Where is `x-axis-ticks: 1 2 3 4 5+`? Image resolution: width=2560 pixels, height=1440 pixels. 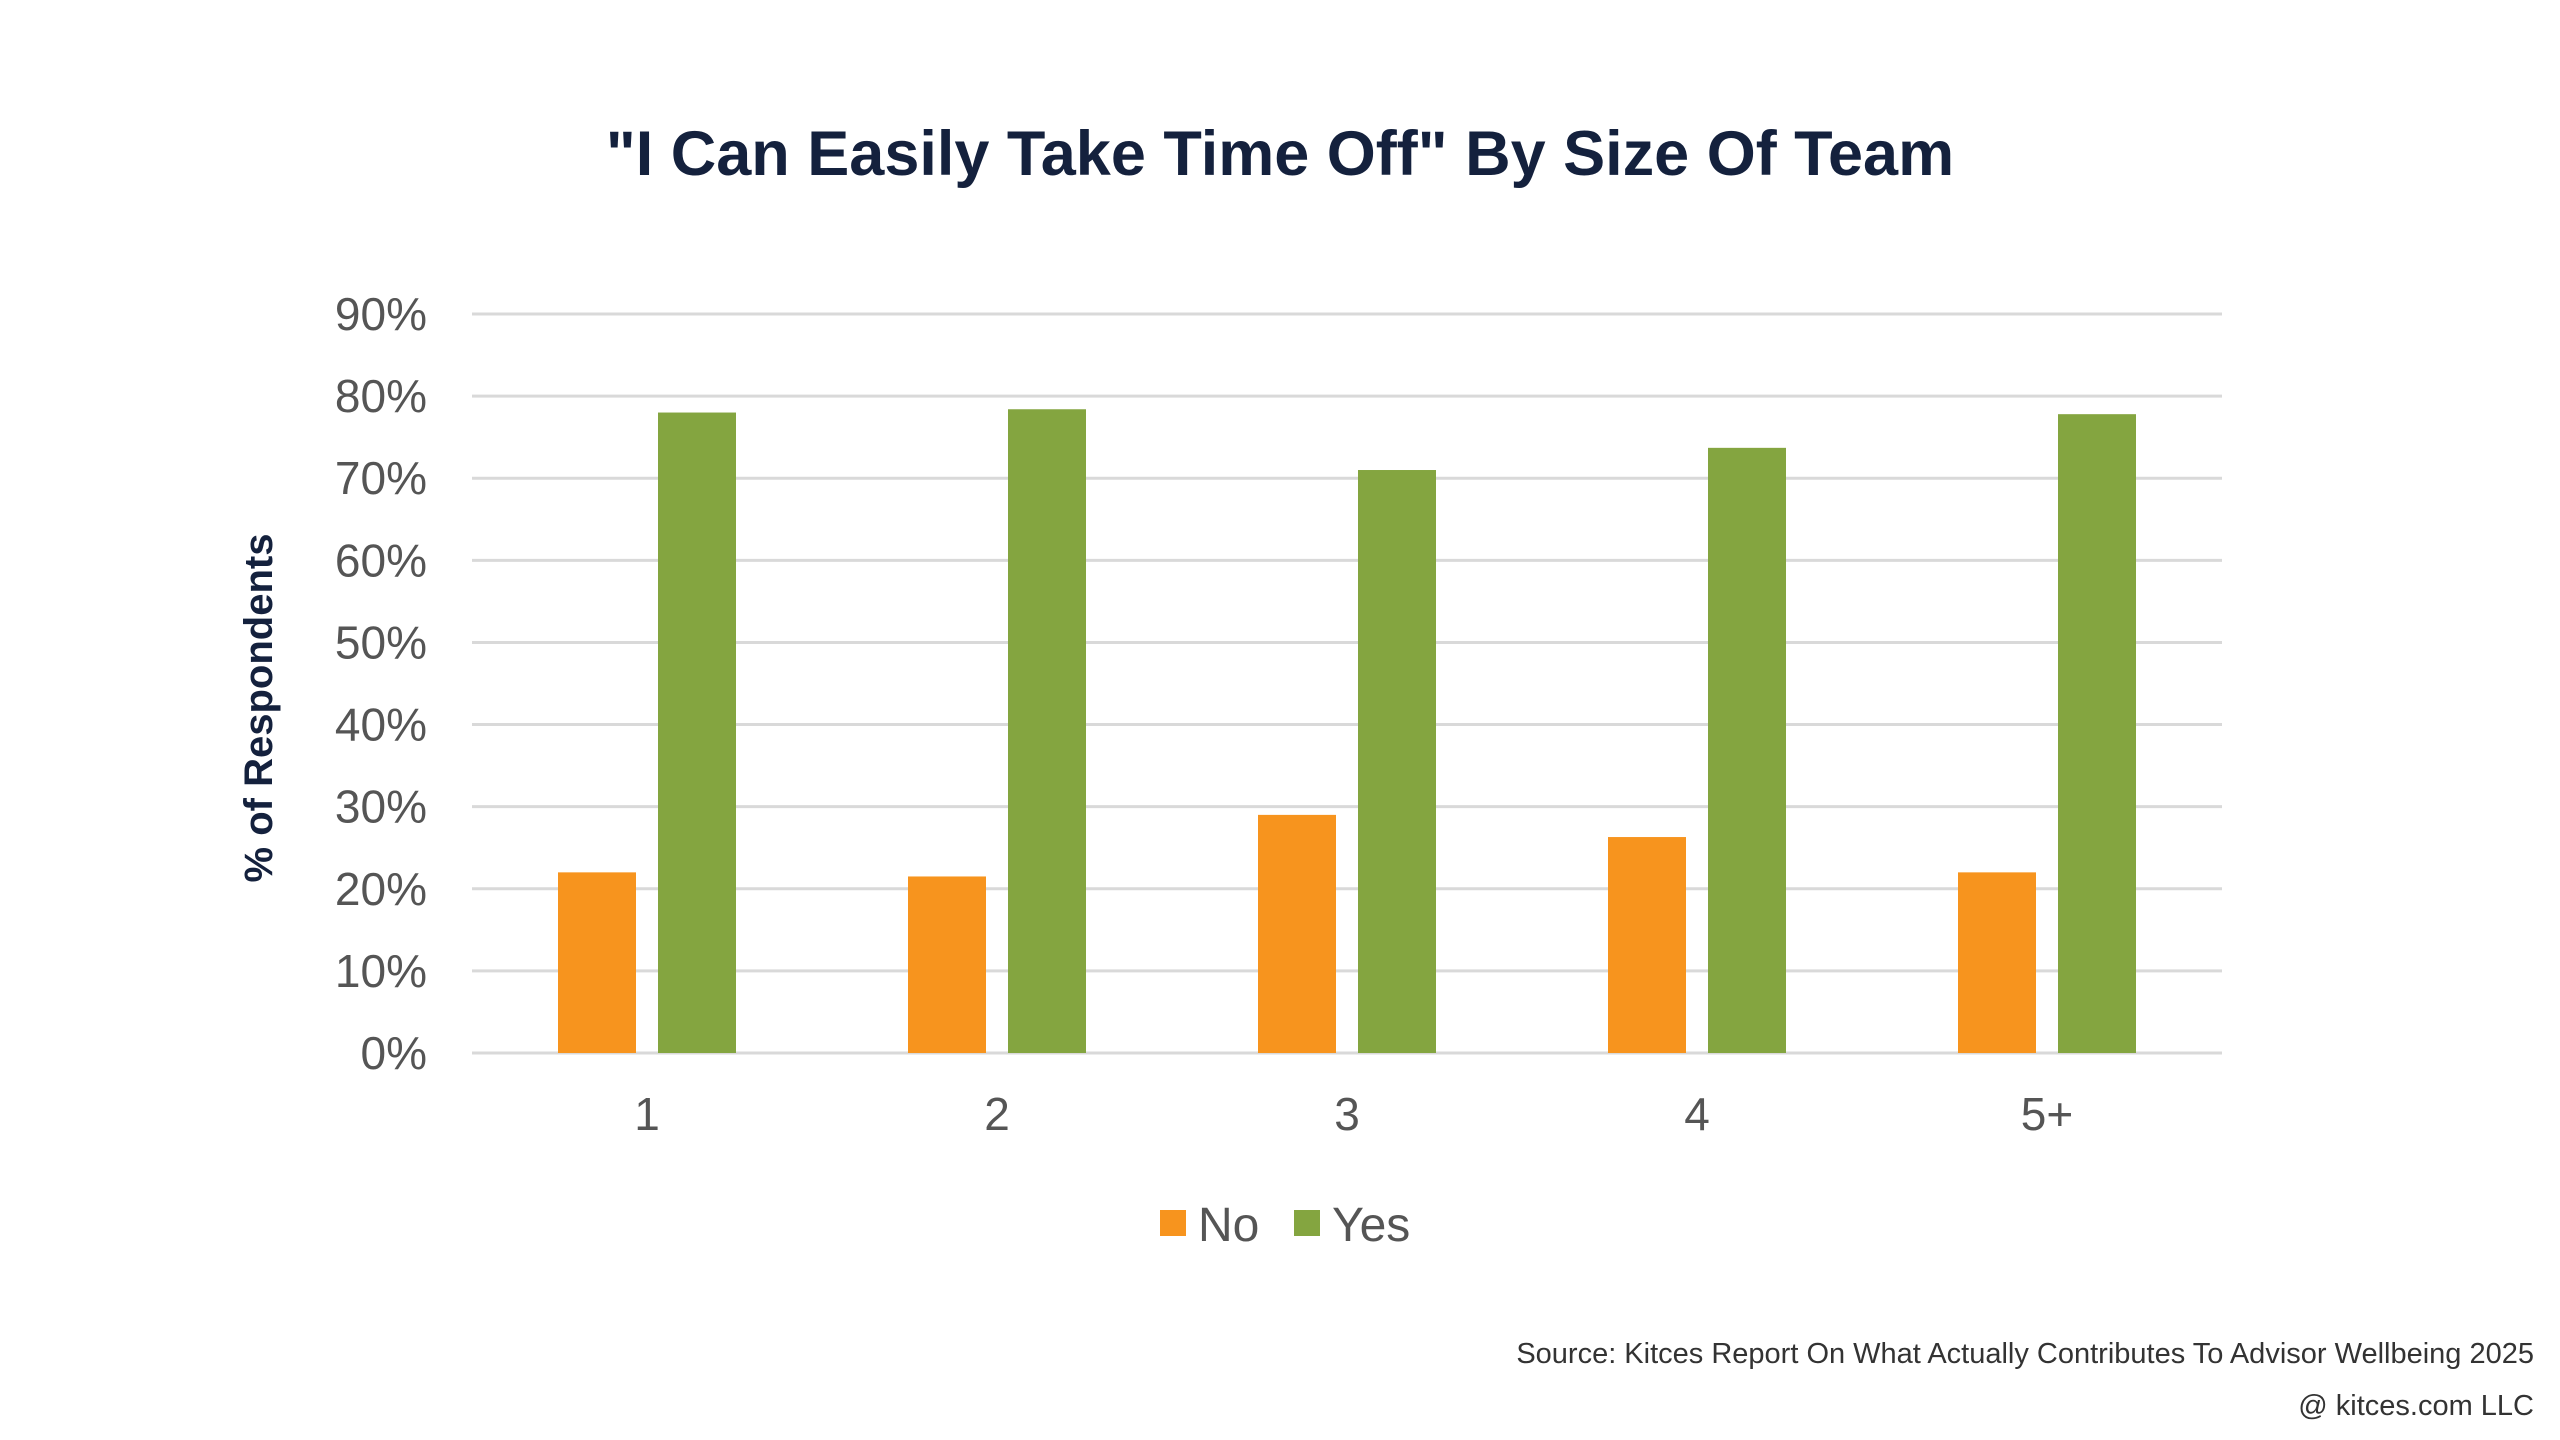
x-axis-ticks: 1 2 3 4 5+ is located at coordinates (1353, 1114).